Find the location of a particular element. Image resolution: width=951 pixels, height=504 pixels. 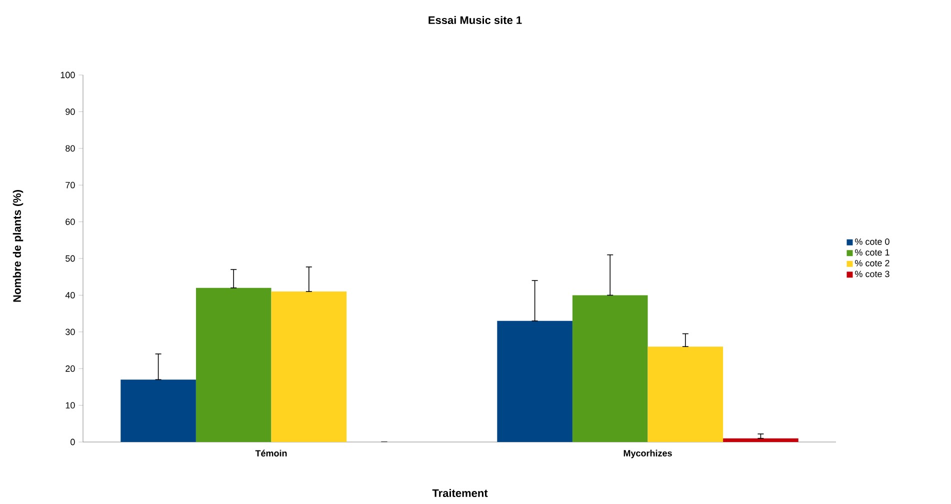

y-tick-label: 30 is located at coordinates (70, 332).